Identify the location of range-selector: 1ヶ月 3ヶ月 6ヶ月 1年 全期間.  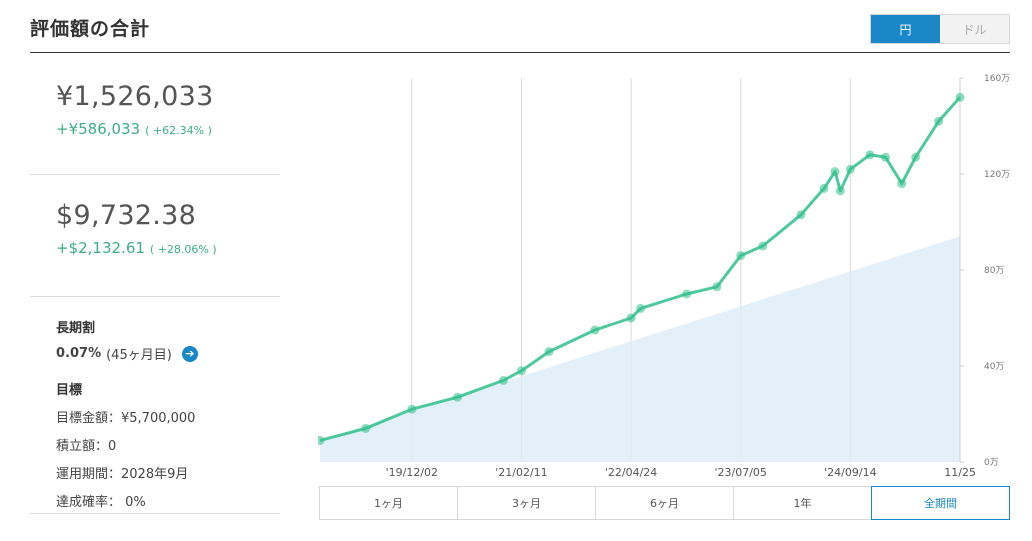
(664, 503).